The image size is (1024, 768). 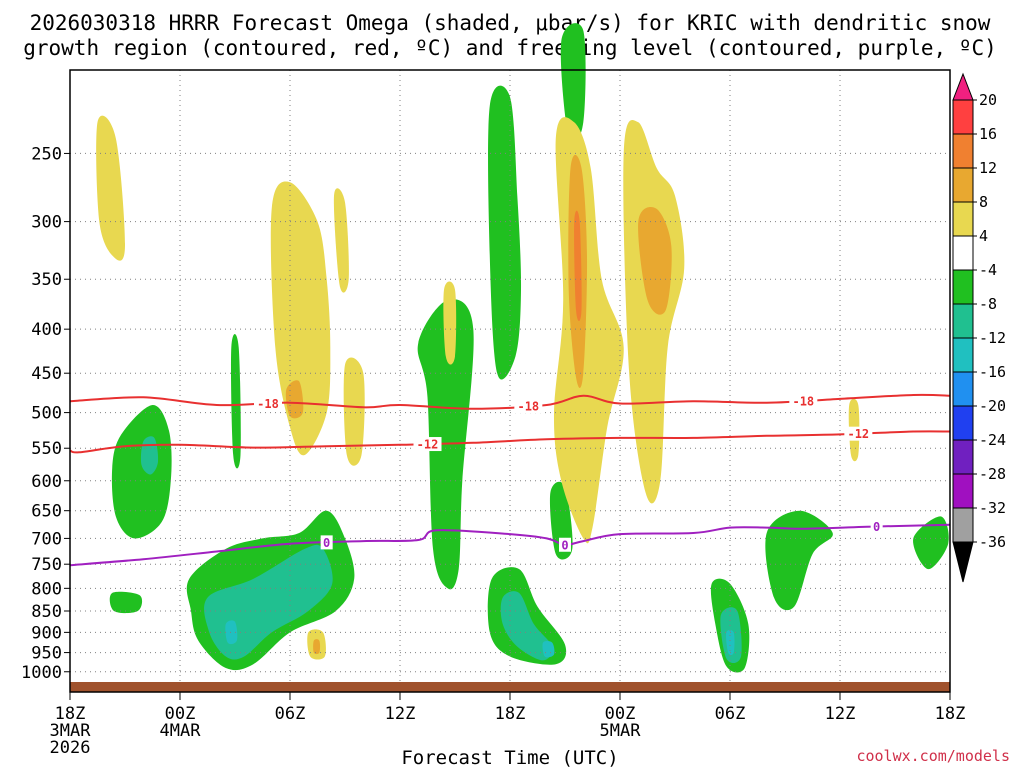 What do you see at coordinates (46, 612) in the screenshot?
I see `y-tick-label-12: 850` at bounding box center [46, 612].